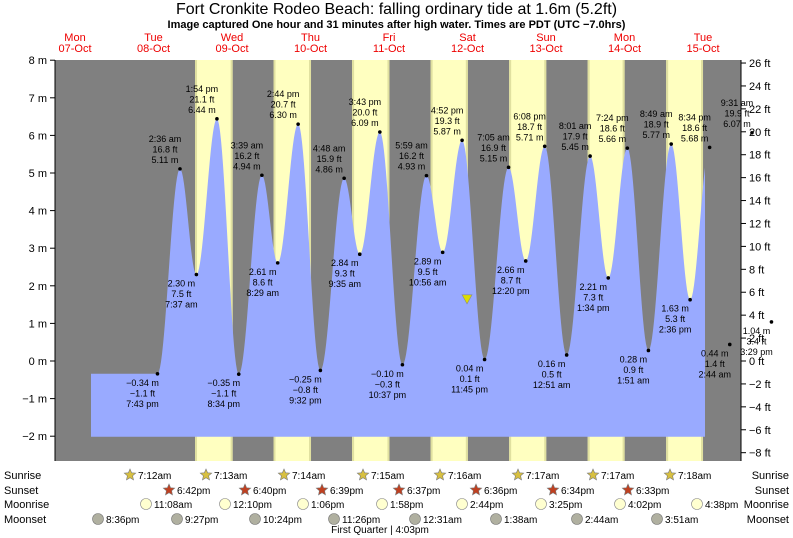 The height and width of the screenshot is (538, 793). Describe the element at coordinates (247, 166) in the screenshot. I see `tide-label: 4.94 m` at that location.